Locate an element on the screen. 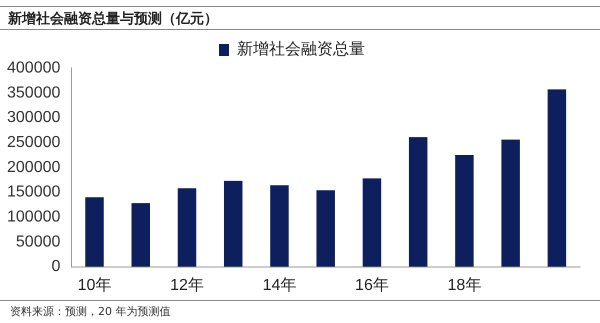 The image size is (600, 323). x-tick-label: 14年 is located at coordinates (279, 285).